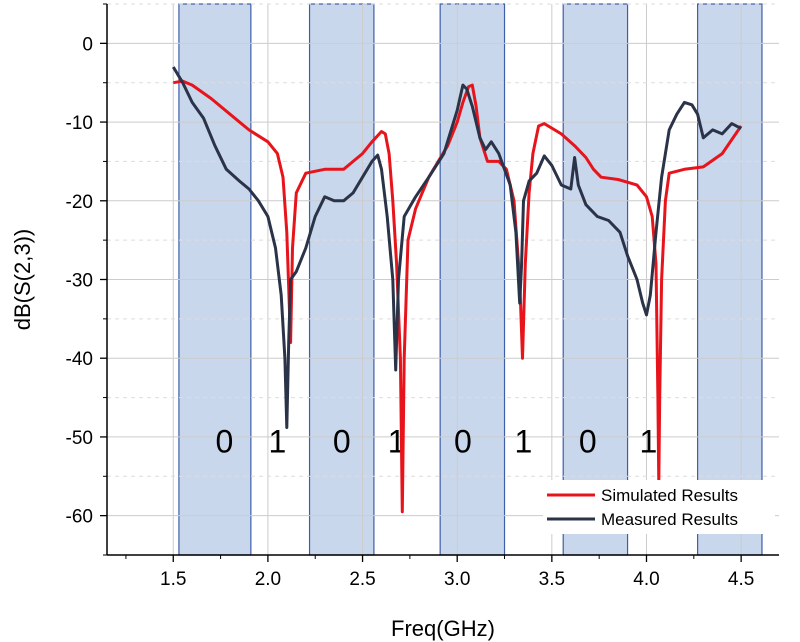 Image resolution: width=800 pixels, height=642 pixels. Describe the element at coordinates (669, 495) in the screenshot. I see `legend-entry-label: Simulated Results` at that location.